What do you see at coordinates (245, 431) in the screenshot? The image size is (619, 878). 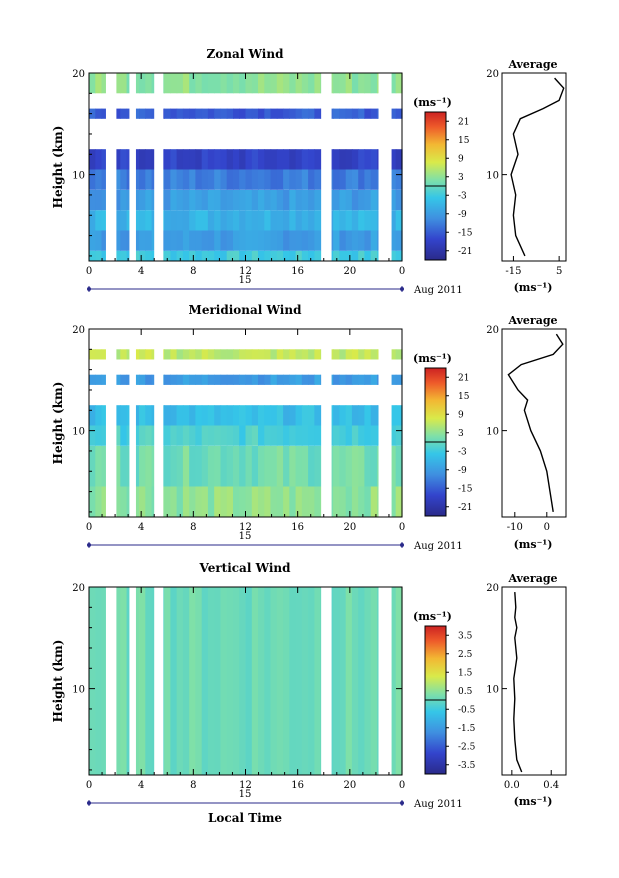 I see `meridional-x-ticks: 0 4 8 12 16 20 0` at bounding box center [245, 431].